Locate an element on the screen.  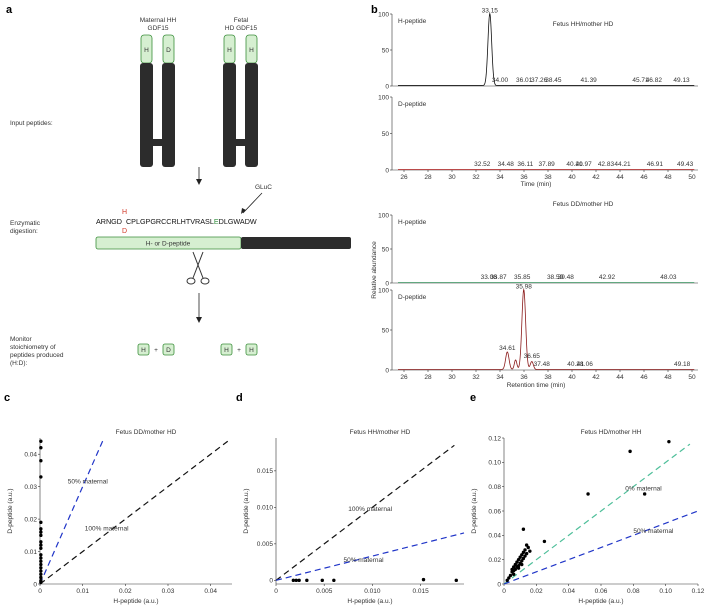
x-tick-label: 26 is located at coordinates (404, 377).